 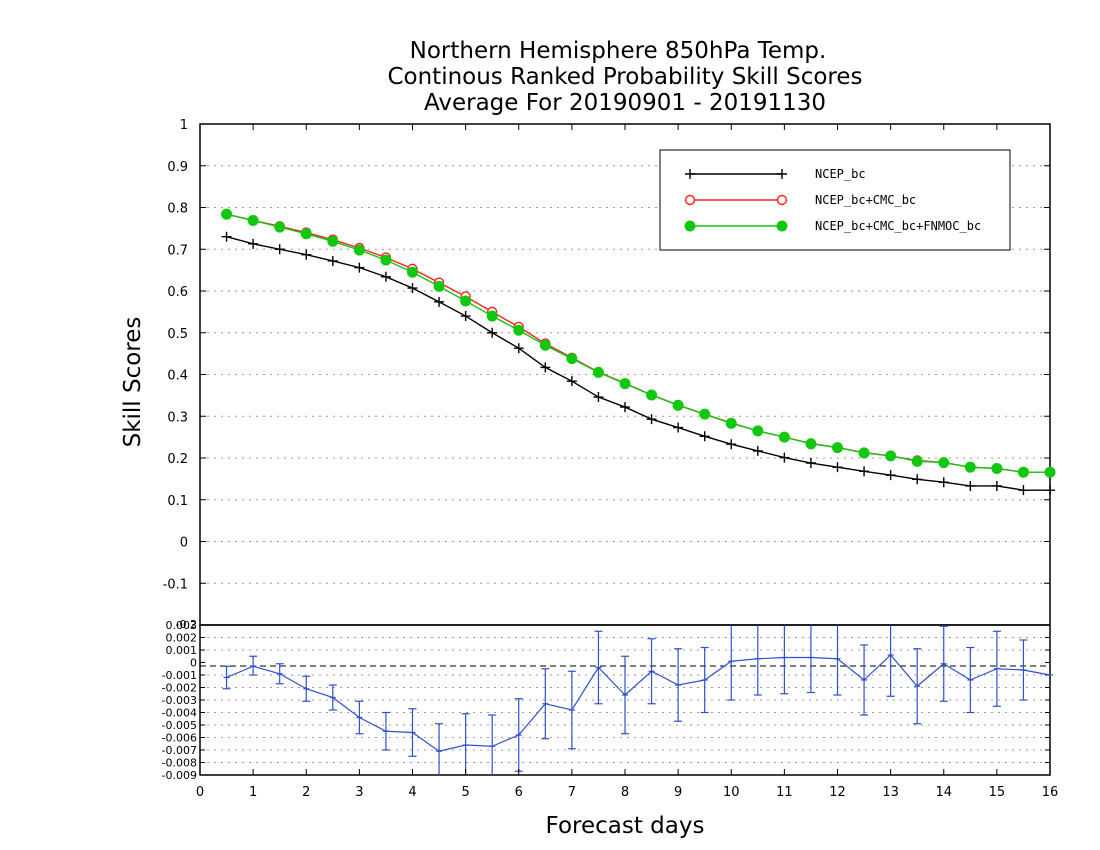 I want to click on difference-y-tick-label: 0.001, so click(x=182, y=650).